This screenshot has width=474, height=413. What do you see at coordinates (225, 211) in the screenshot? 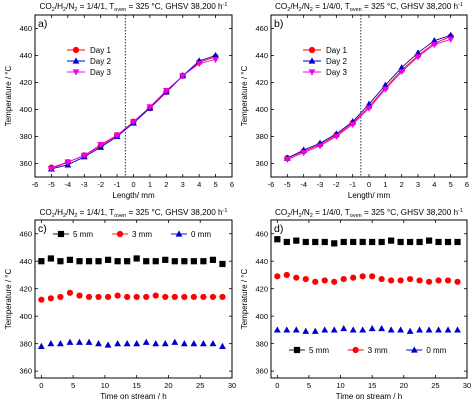
I see `title-part: -1` at bounding box center [225, 211].